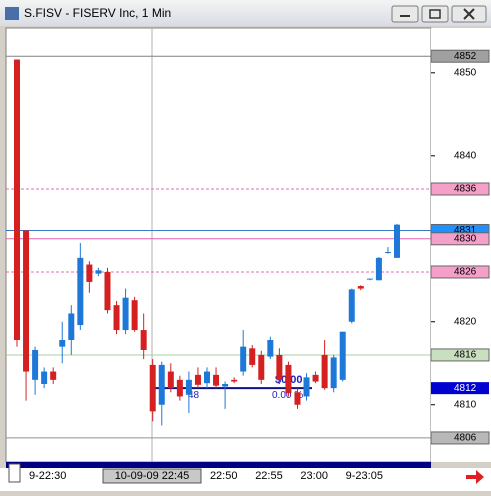 The image size is (491, 496). I want to click on level-label: 4830, so click(465, 238).